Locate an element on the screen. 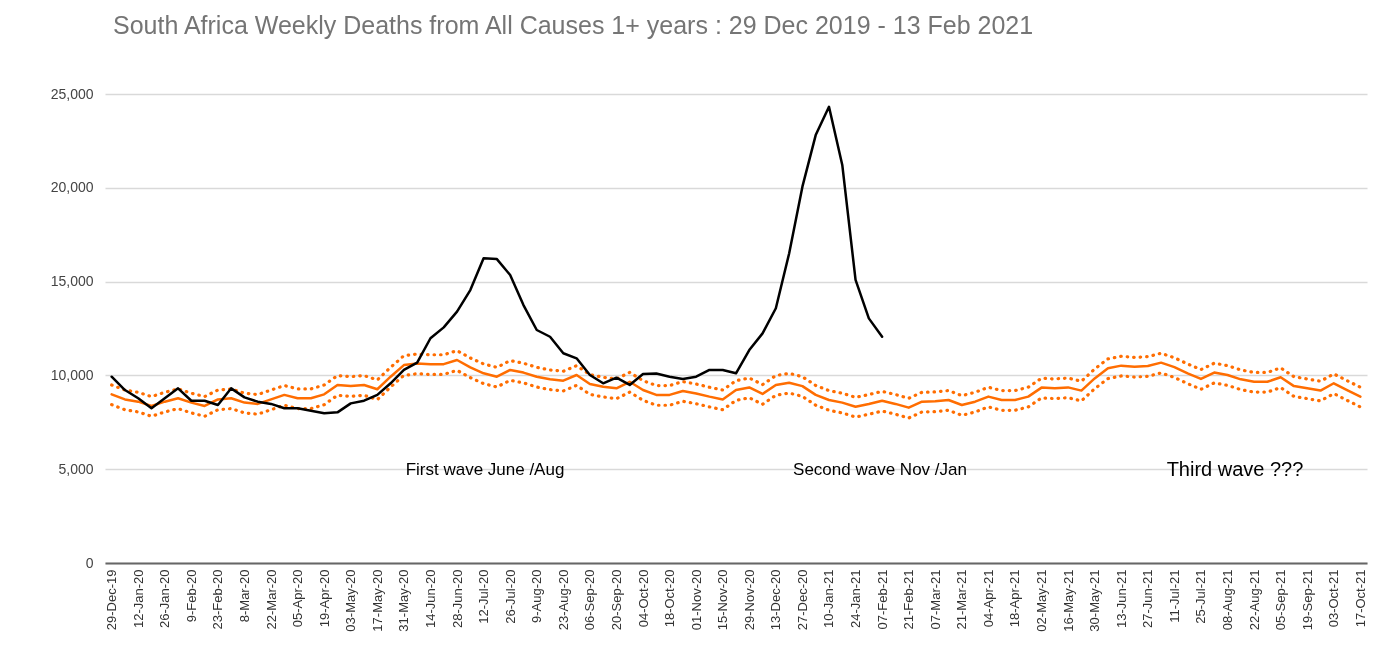  x-tick-label: 12-Jul-20 is located at coordinates (484, 596).